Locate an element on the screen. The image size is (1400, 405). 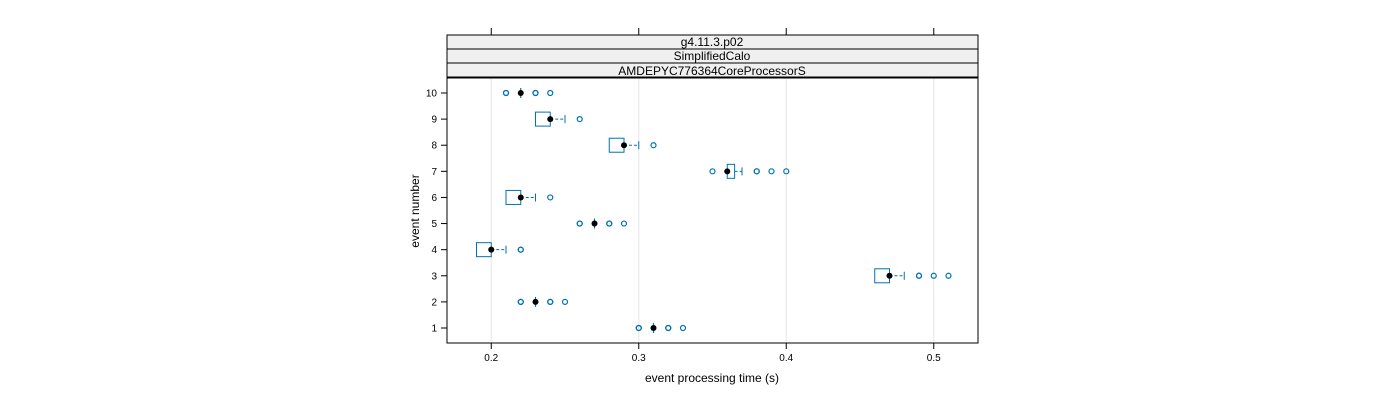
y-axis-label: event number is located at coordinates (415, 210).